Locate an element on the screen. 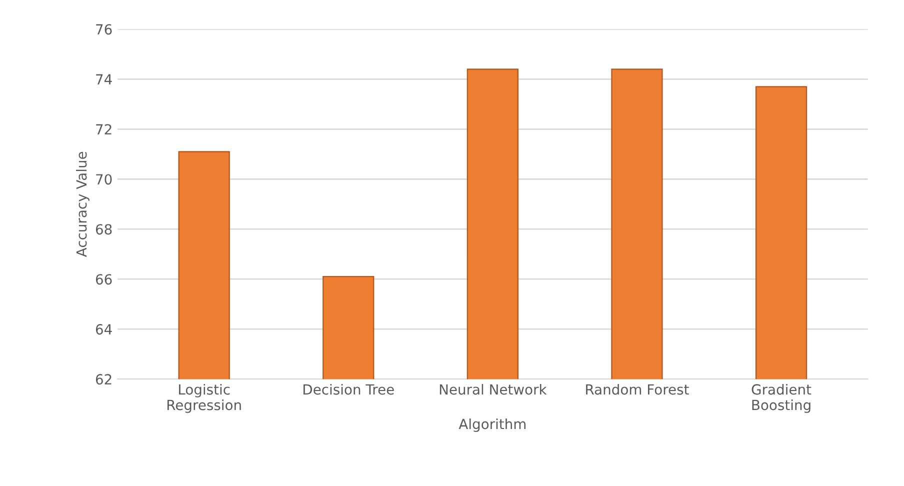 Image resolution: width=904 pixels, height=486 pixels. x-tick-label: Decision Tree is located at coordinates (349, 389).